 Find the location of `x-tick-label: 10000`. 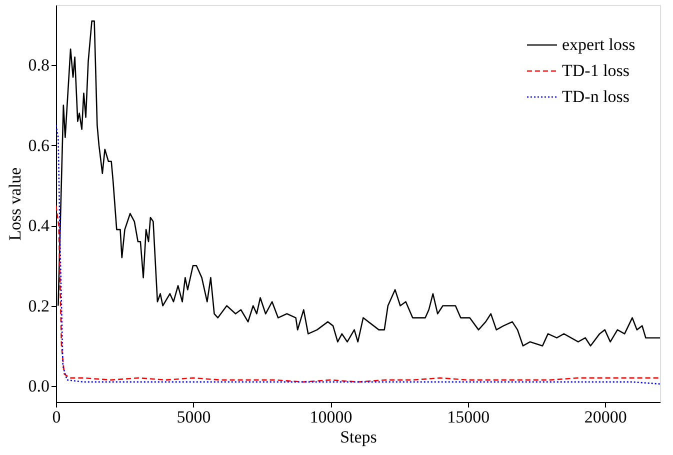

x-tick-label: 10000 is located at coordinates (331, 417).